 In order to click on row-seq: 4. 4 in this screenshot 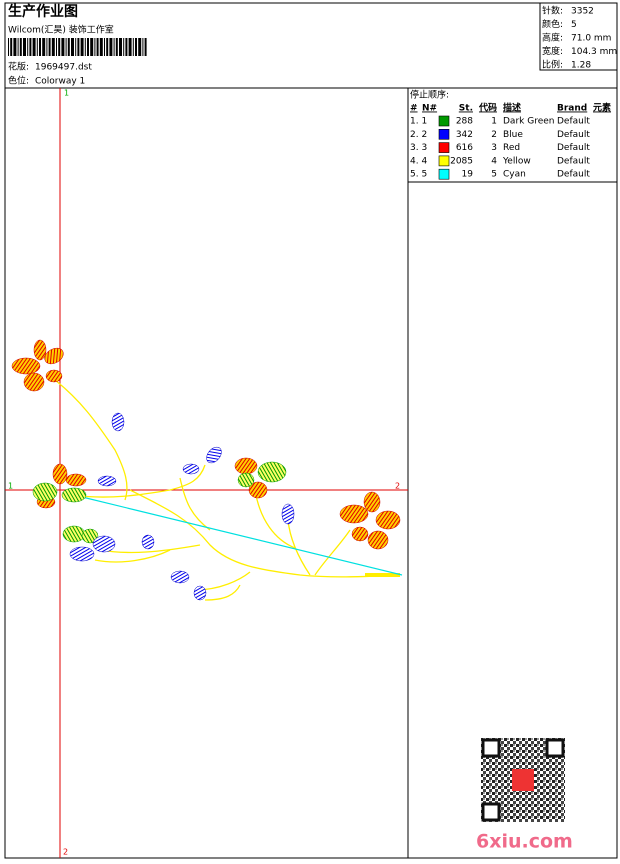, I will do `click(418, 161)`.